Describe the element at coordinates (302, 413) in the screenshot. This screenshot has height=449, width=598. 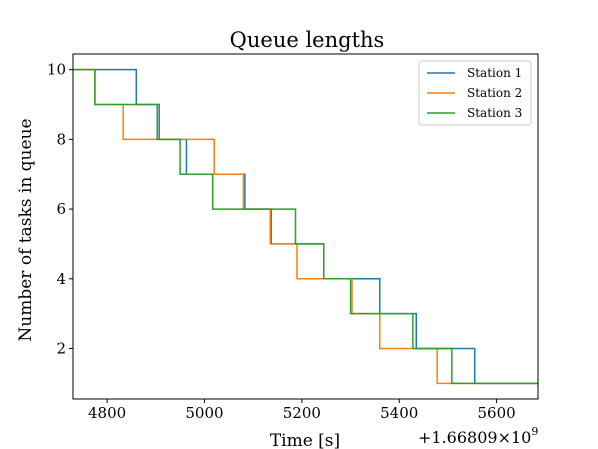
I see `x-tick-label: 5200` at that location.